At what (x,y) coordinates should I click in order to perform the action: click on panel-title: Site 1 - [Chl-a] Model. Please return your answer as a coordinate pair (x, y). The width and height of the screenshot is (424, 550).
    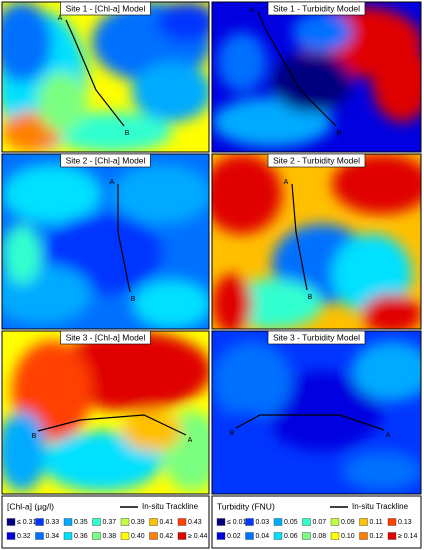
    Looking at the image, I should click on (106, 8).